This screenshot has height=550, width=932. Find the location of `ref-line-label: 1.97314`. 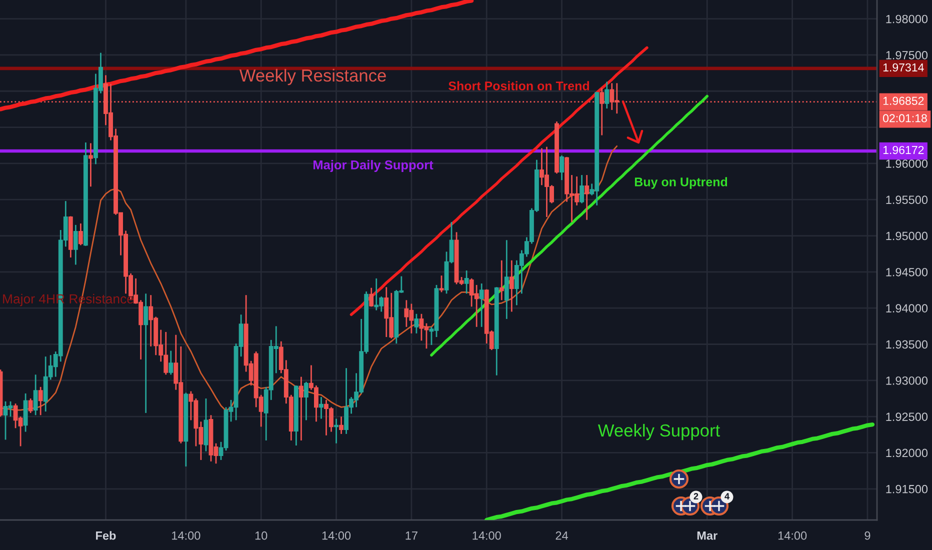

ref-line-label: 1.97314 is located at coordinates (903, 67).